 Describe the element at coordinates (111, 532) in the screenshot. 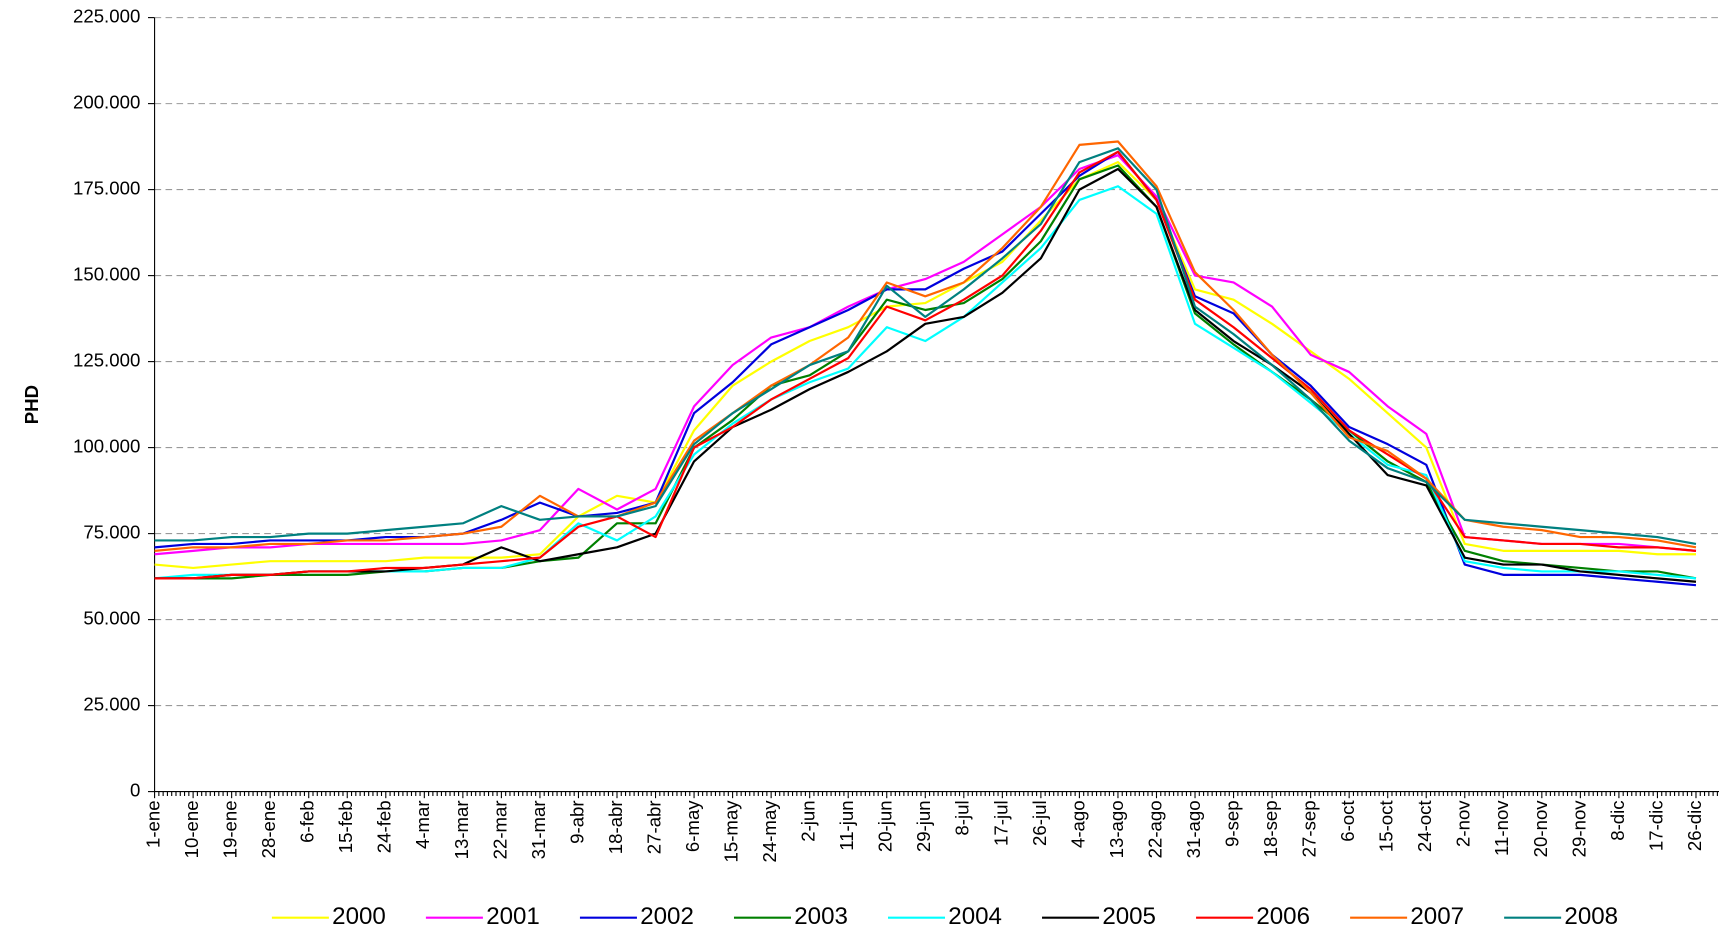

I see `y-tick-label: 75.000` at that location.